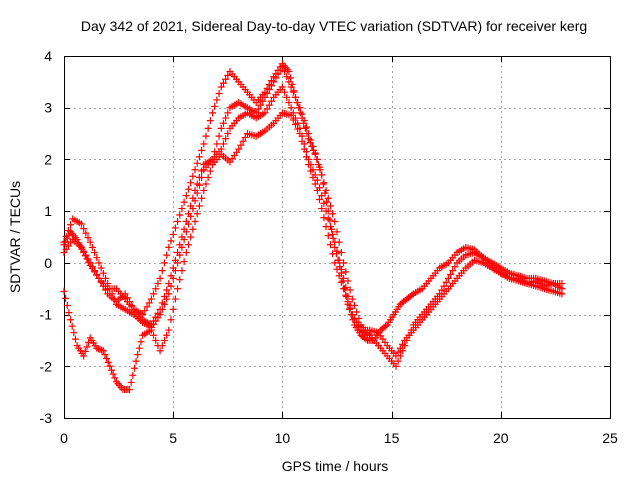  I want to click on x-tick-label: 0, so click(64, 438).